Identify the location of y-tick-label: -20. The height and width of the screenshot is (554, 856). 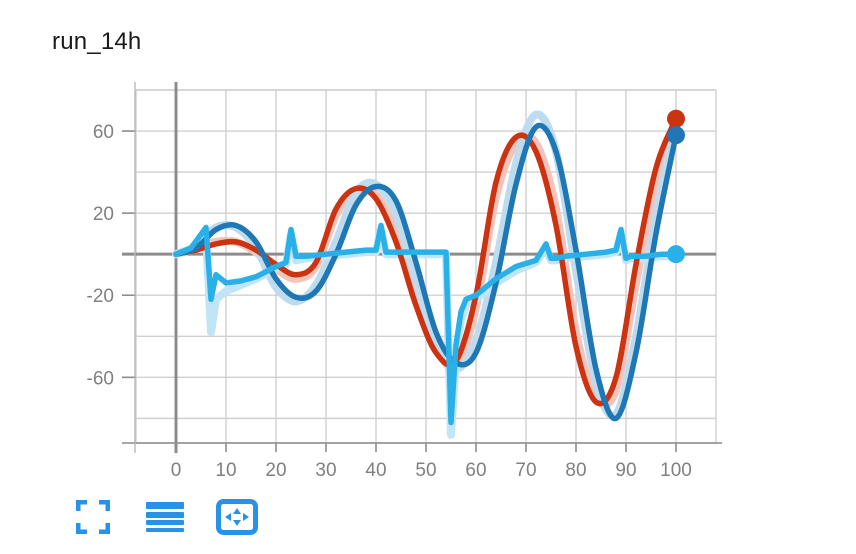
(100, 296).